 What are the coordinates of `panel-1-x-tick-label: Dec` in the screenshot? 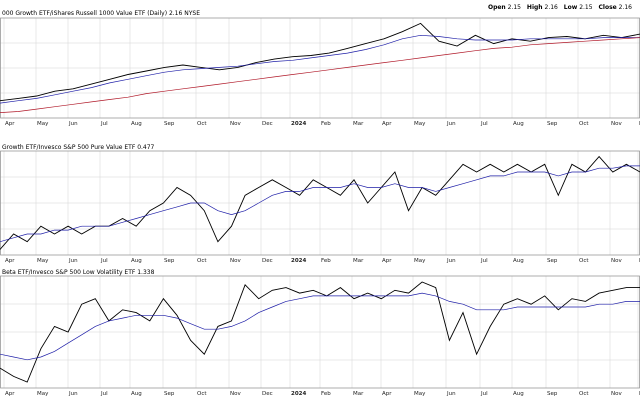 It's located at (267, 124).